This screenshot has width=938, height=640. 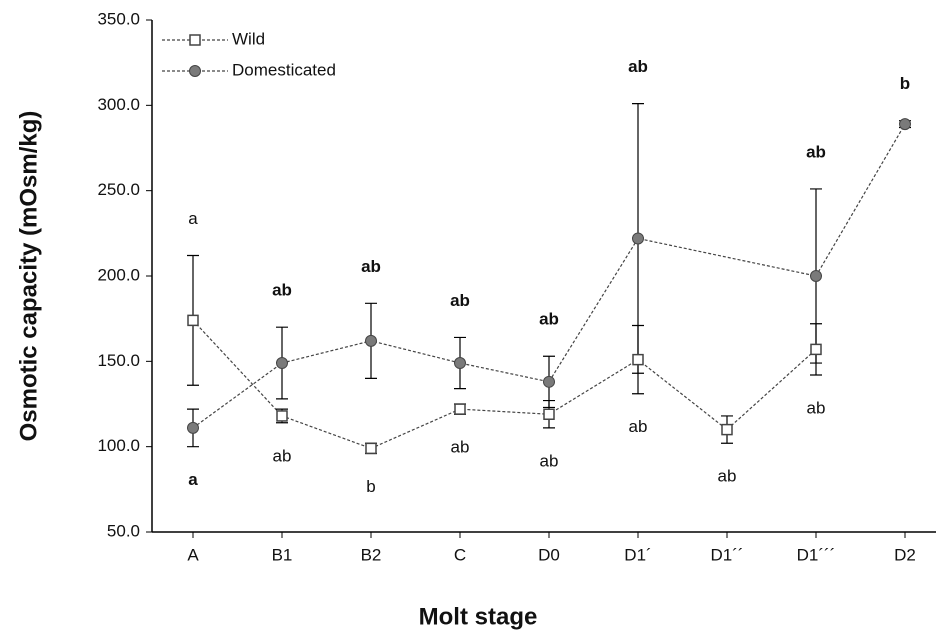 What do you see at coordinates (118, 104) in the screenshot?
I see `y-tick-label: 300.0` at bounding box center [118, 104].